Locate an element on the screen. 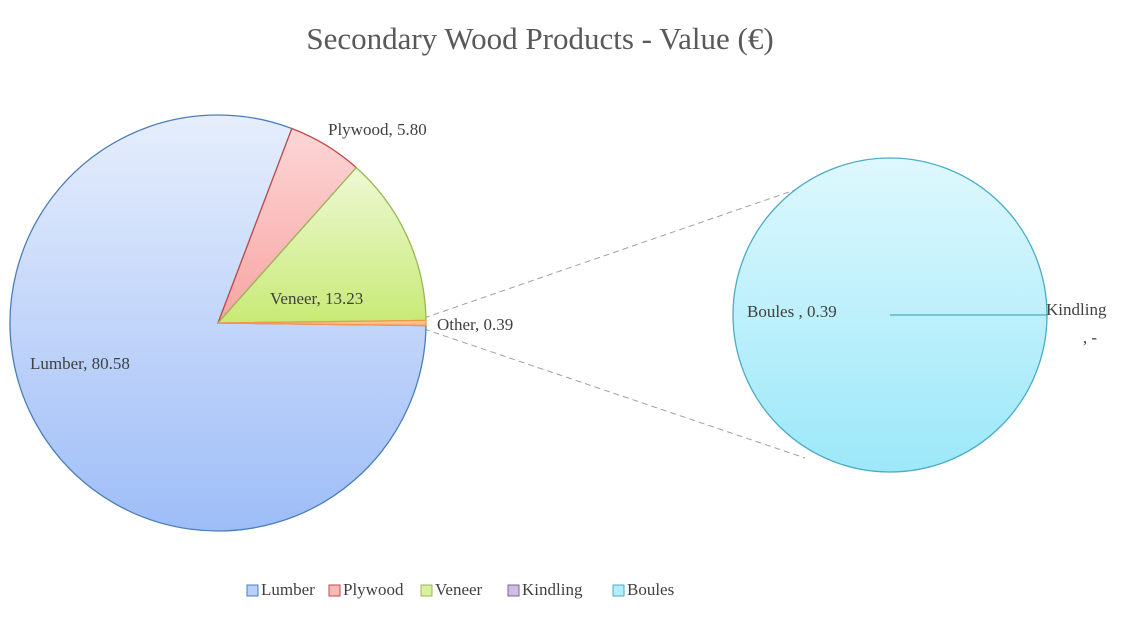  data-label: Boules , 0.39 is located at coordinates (792, 311).